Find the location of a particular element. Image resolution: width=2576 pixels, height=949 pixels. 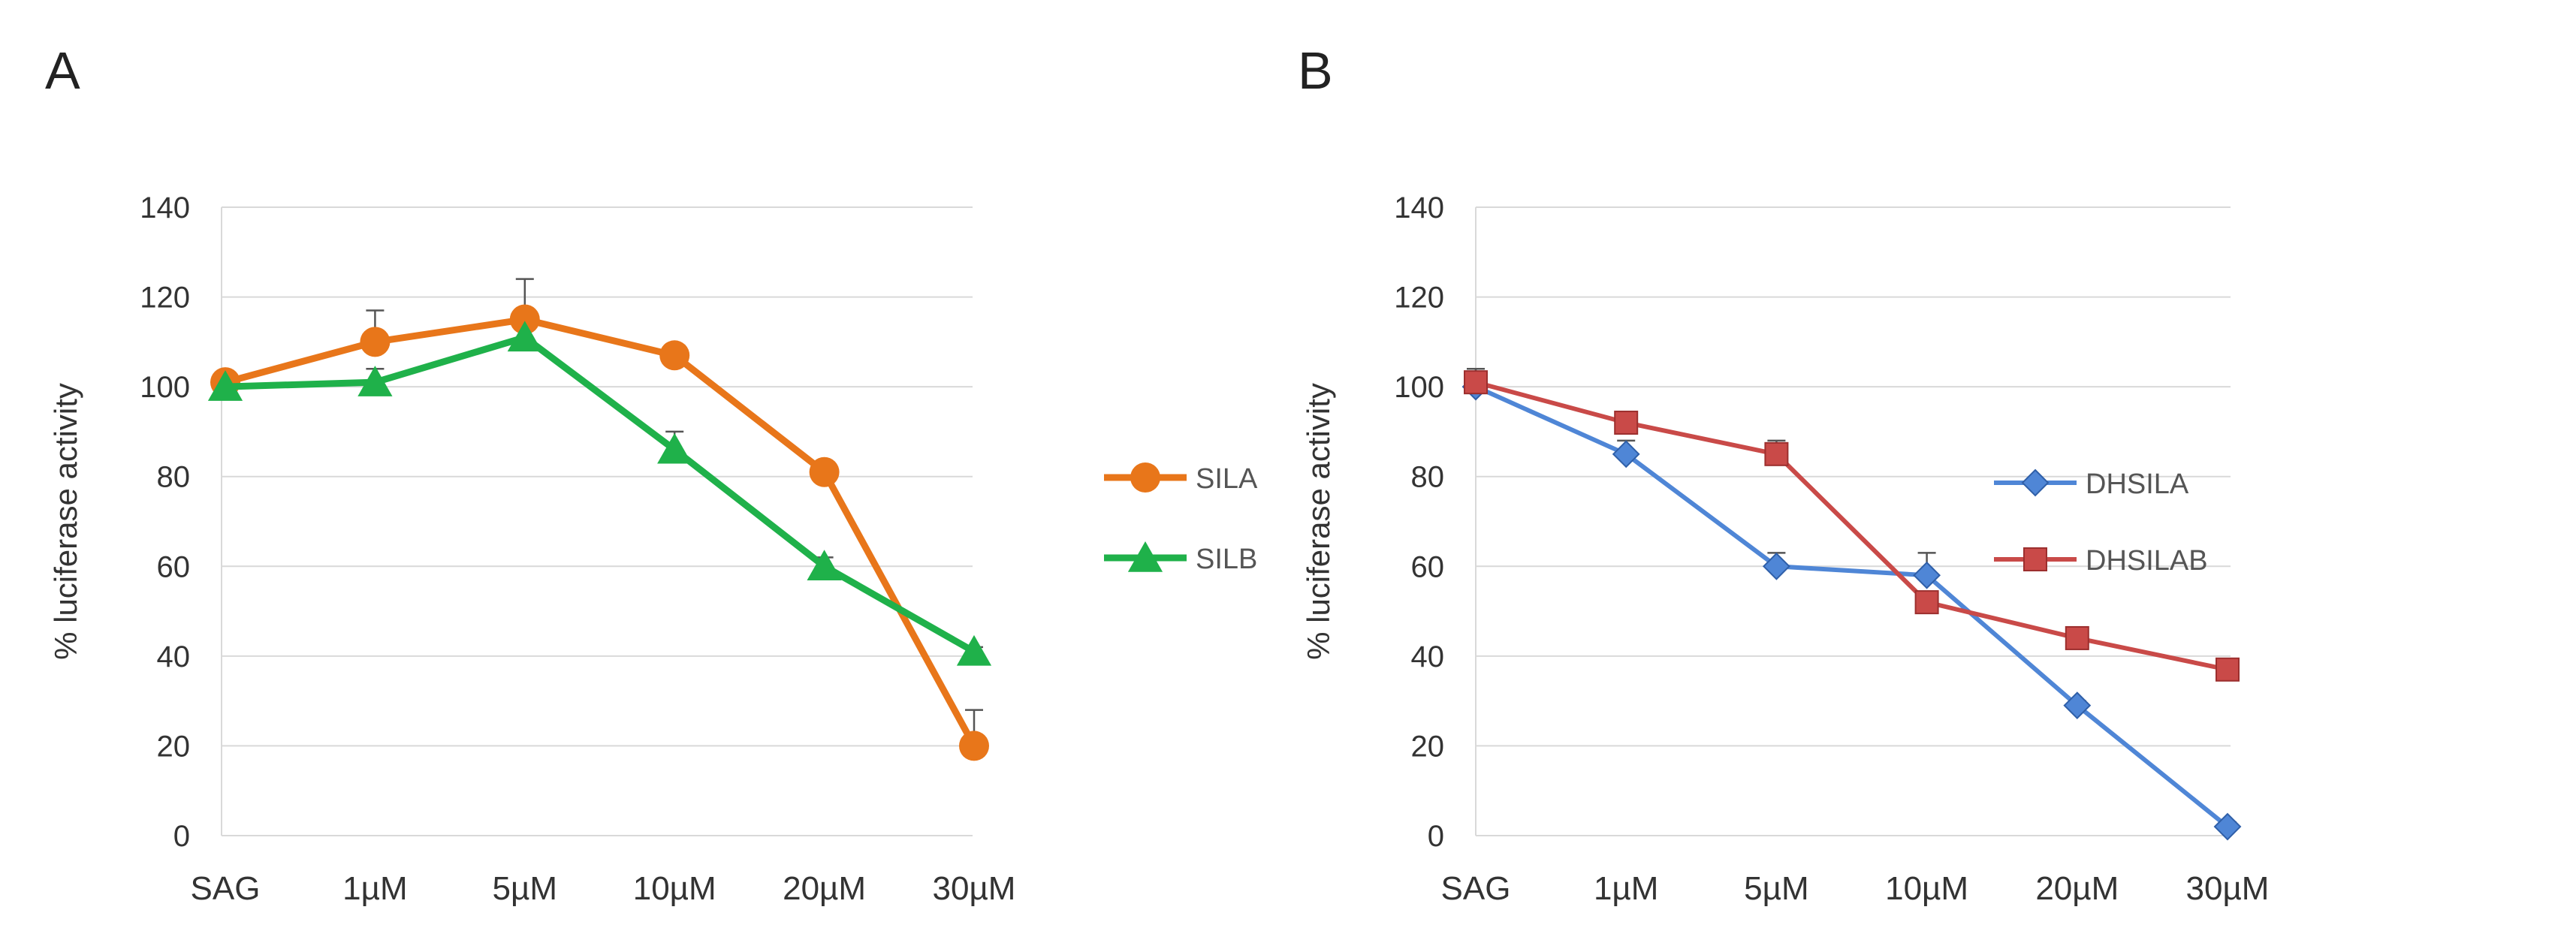

legend-label-dhsila: DHSILA is located at coordinates (2137, 484).